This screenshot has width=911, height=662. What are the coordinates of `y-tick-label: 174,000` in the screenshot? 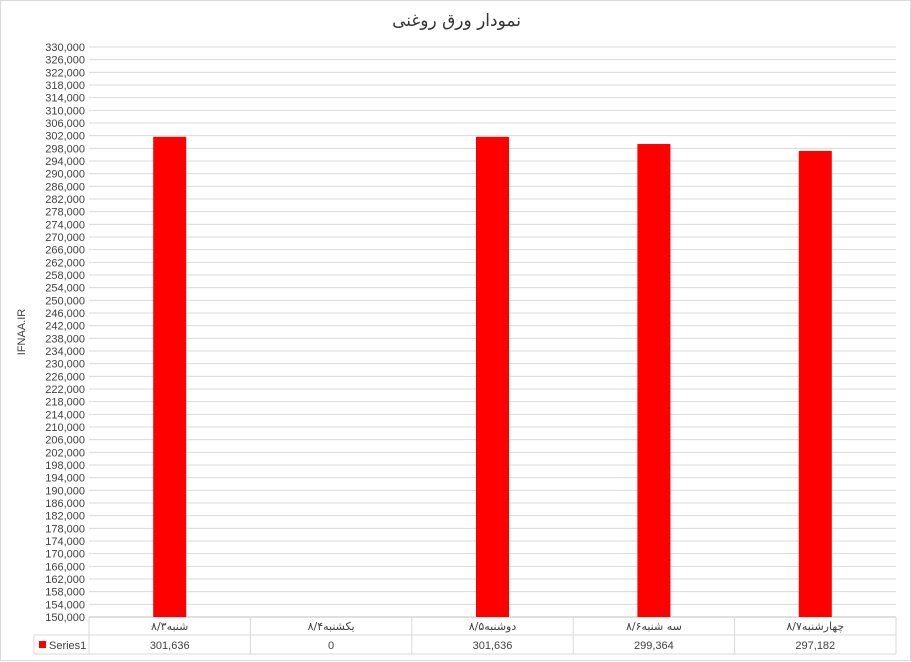 It's located at (65, 542).